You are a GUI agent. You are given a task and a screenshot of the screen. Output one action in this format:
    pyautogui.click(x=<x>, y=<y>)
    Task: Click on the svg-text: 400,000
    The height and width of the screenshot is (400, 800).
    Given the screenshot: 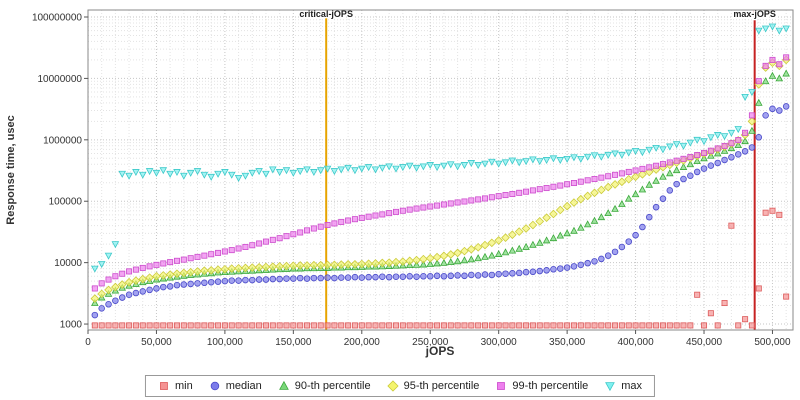 What is the action you would take?
    pyautogui.click(x=635, y=342)
    